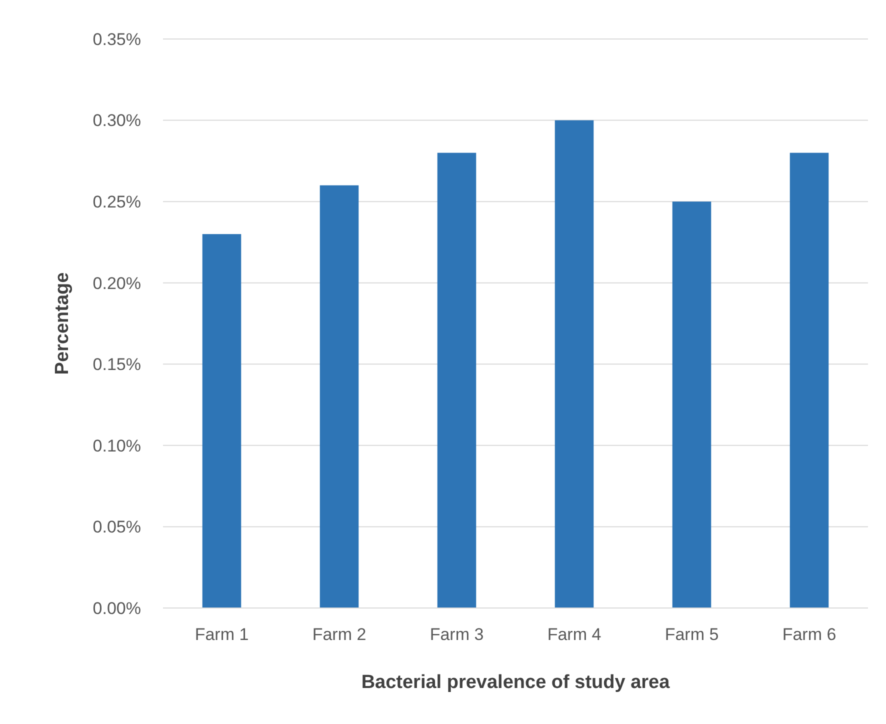 The width and height of the screenshot is (886, 724). I want to click on x-tick-label: Farm 6, so click(809, 634).